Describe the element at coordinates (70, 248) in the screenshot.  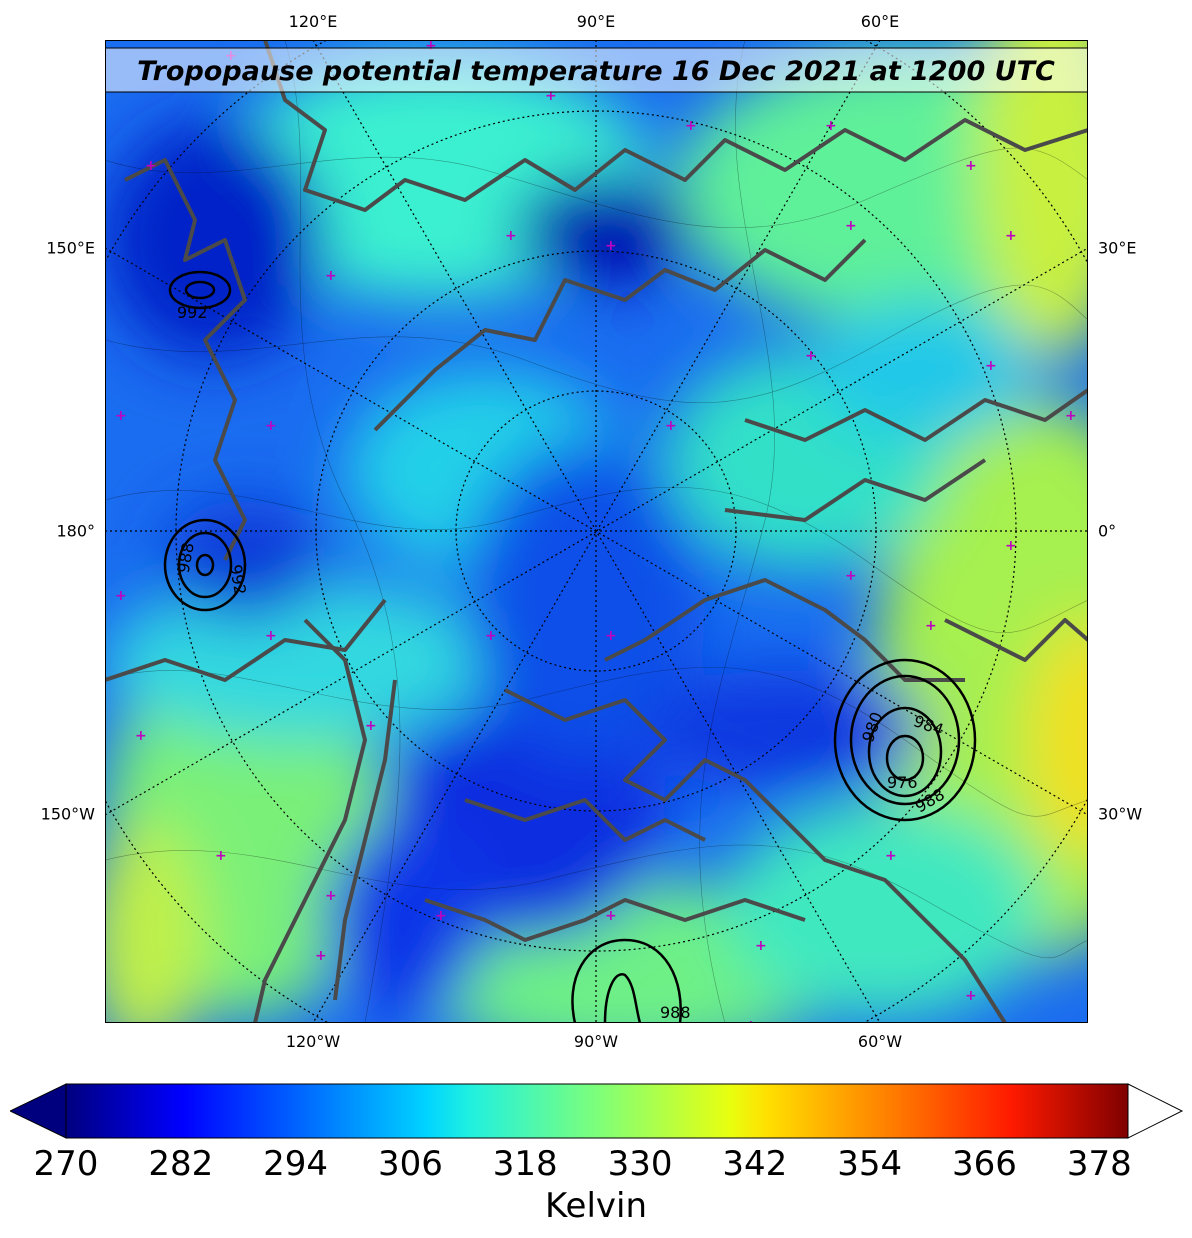
I see `lon-label-left-150e: 150°E` at that location.